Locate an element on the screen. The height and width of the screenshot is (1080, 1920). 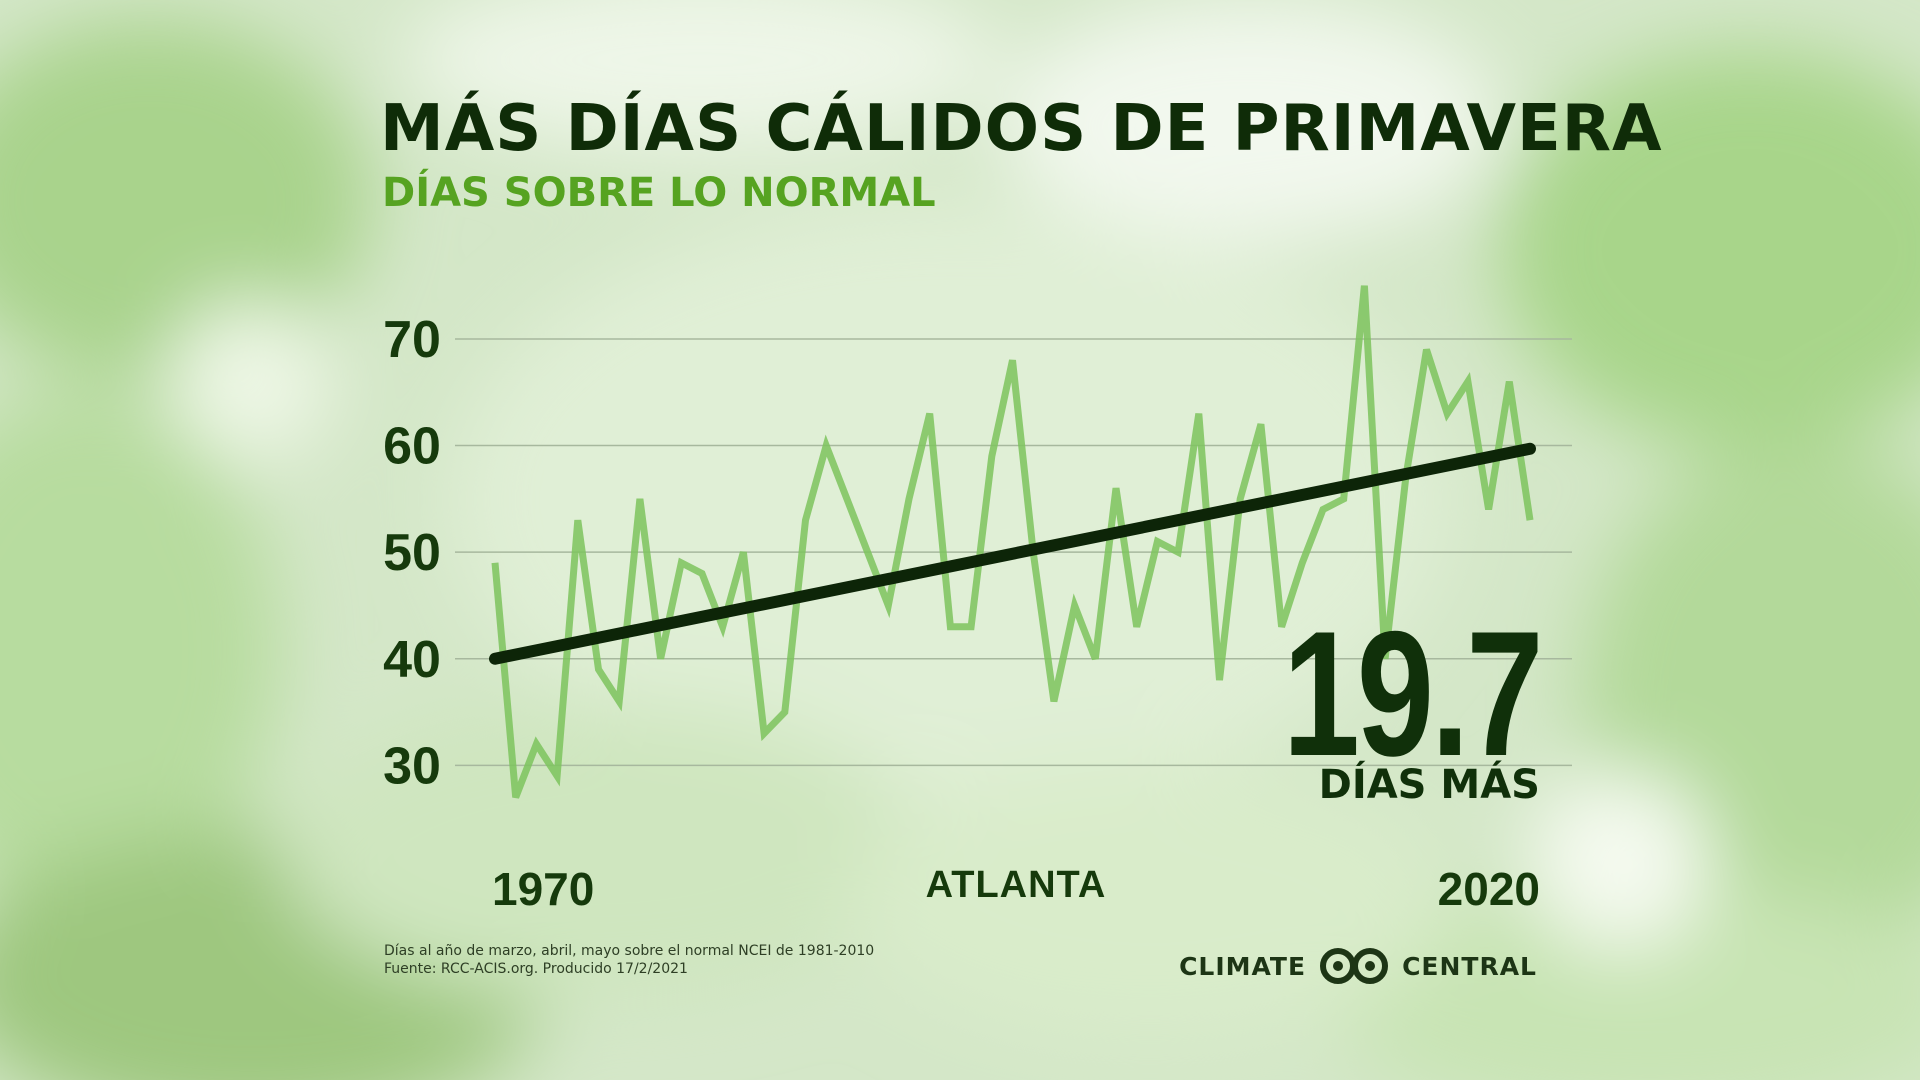
trend-line is located at coordinates (1012, 553).